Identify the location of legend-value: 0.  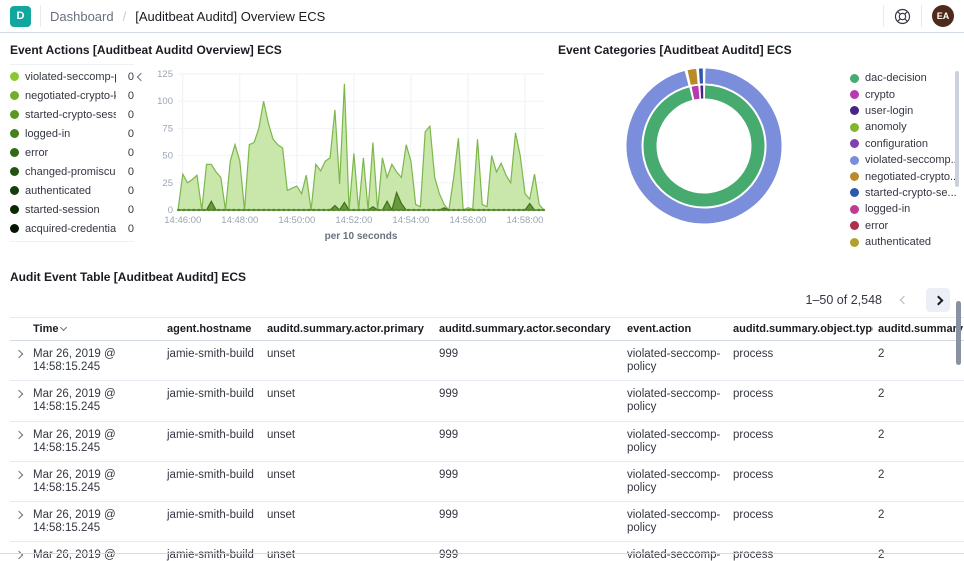
(130, 228).